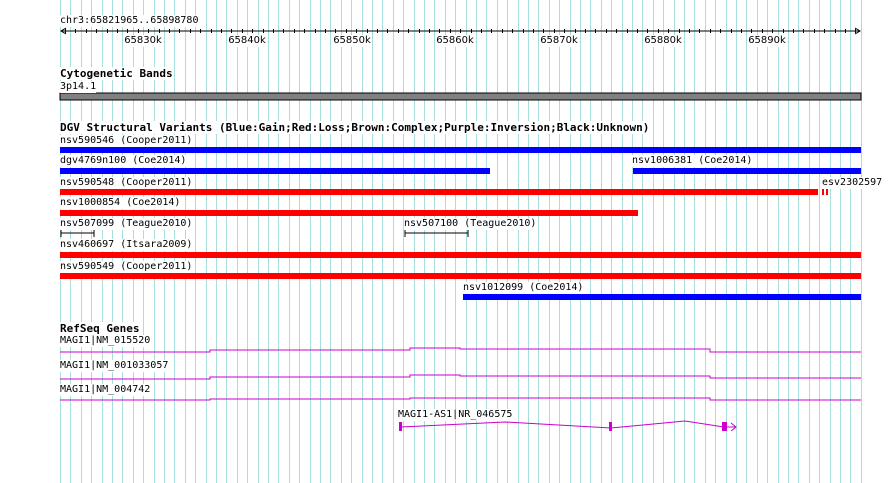 The width and height of the screenshot is (890, 483). What do you see at coordinates (126, 267) in the screenshot?
I see `dgv-feature-label: nsv590549 (Cooper2011)` at bounding box center [126, 267].